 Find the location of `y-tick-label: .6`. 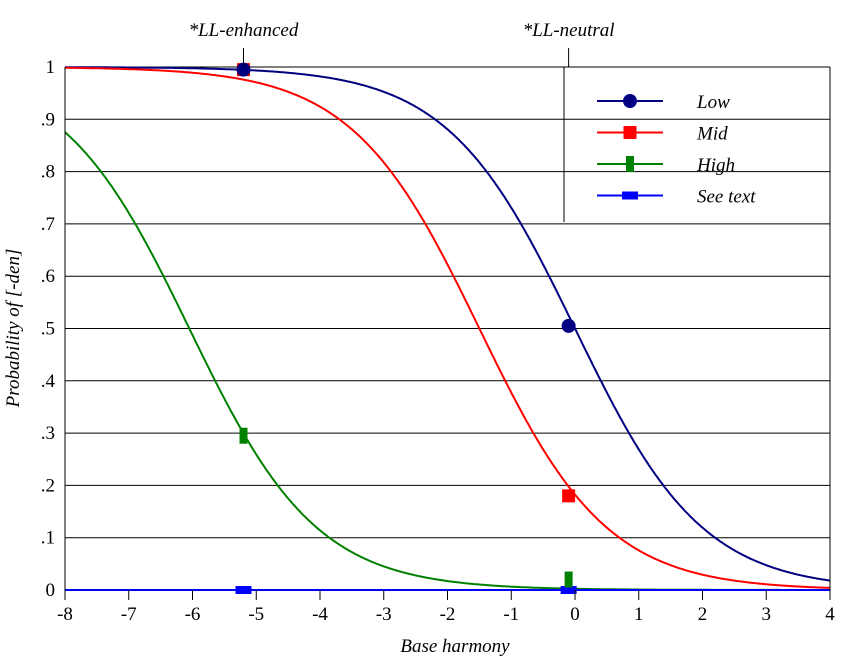

y-tick-label: .6 is located at coordinates (48, 276).